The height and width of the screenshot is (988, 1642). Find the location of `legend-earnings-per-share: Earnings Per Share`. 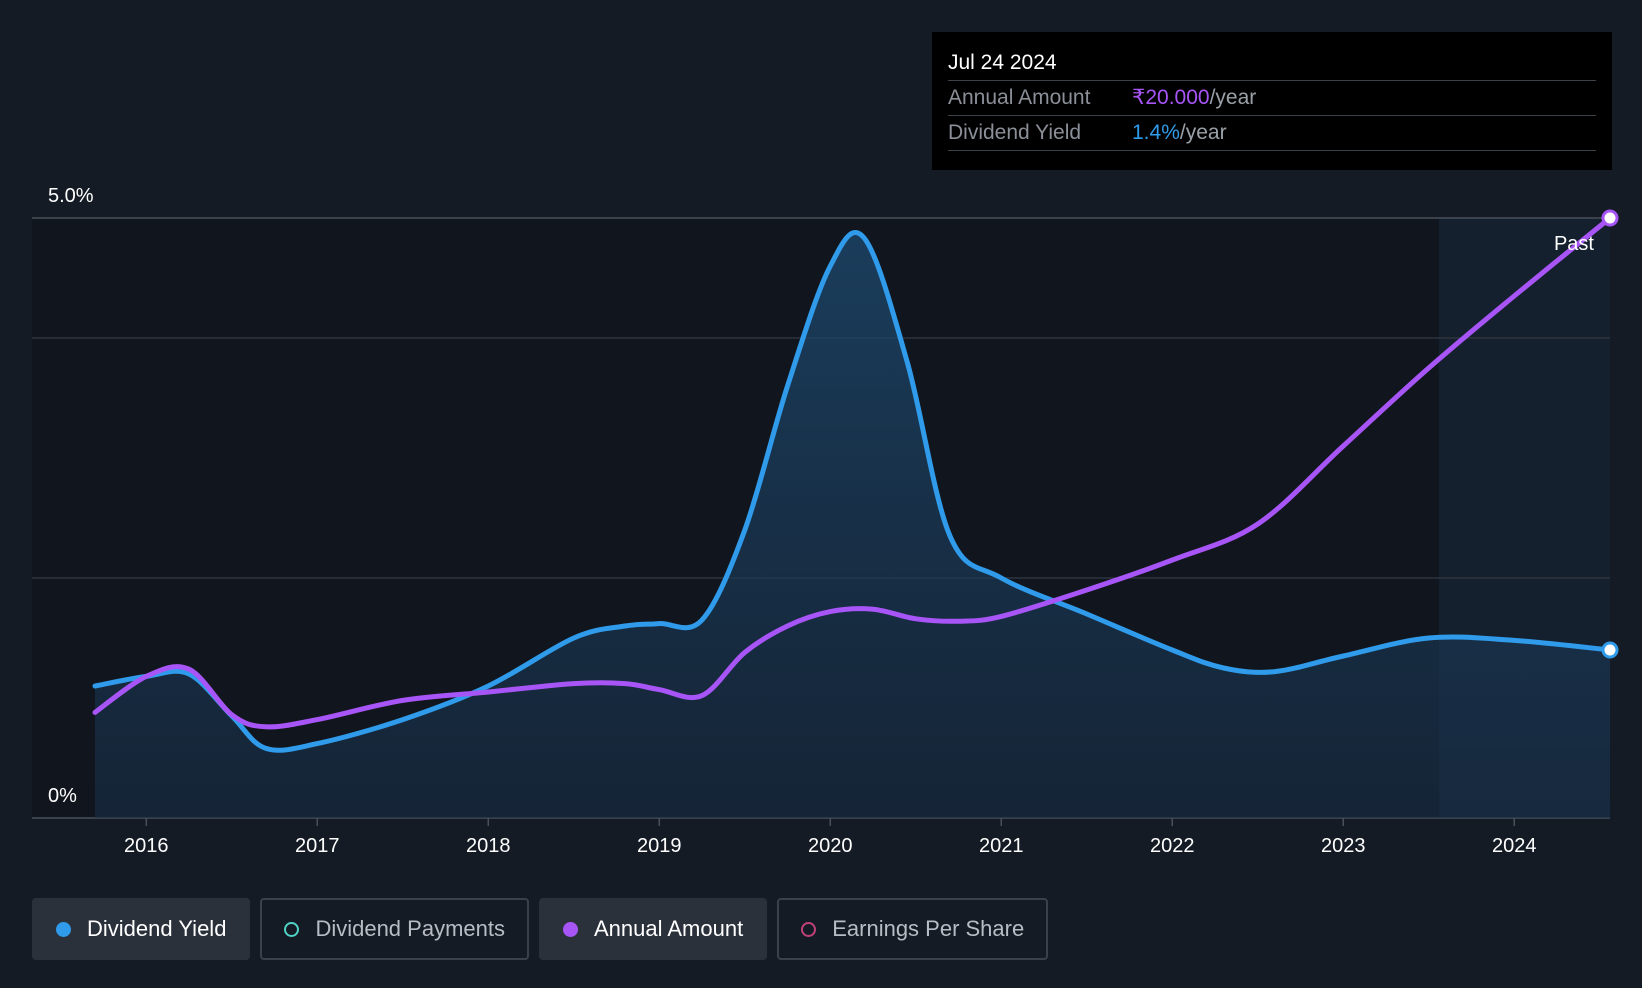

legend-earnings-per-share: Earnings Per Share is located at coordinates (913, 929).